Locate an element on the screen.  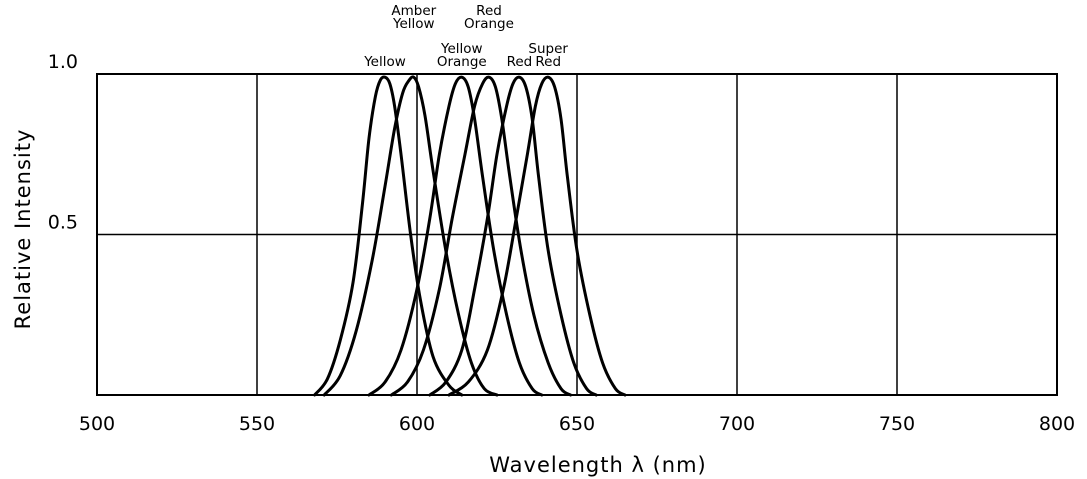
y-tick-label-1.0: 1.0 is located at coordinates (63, 62).